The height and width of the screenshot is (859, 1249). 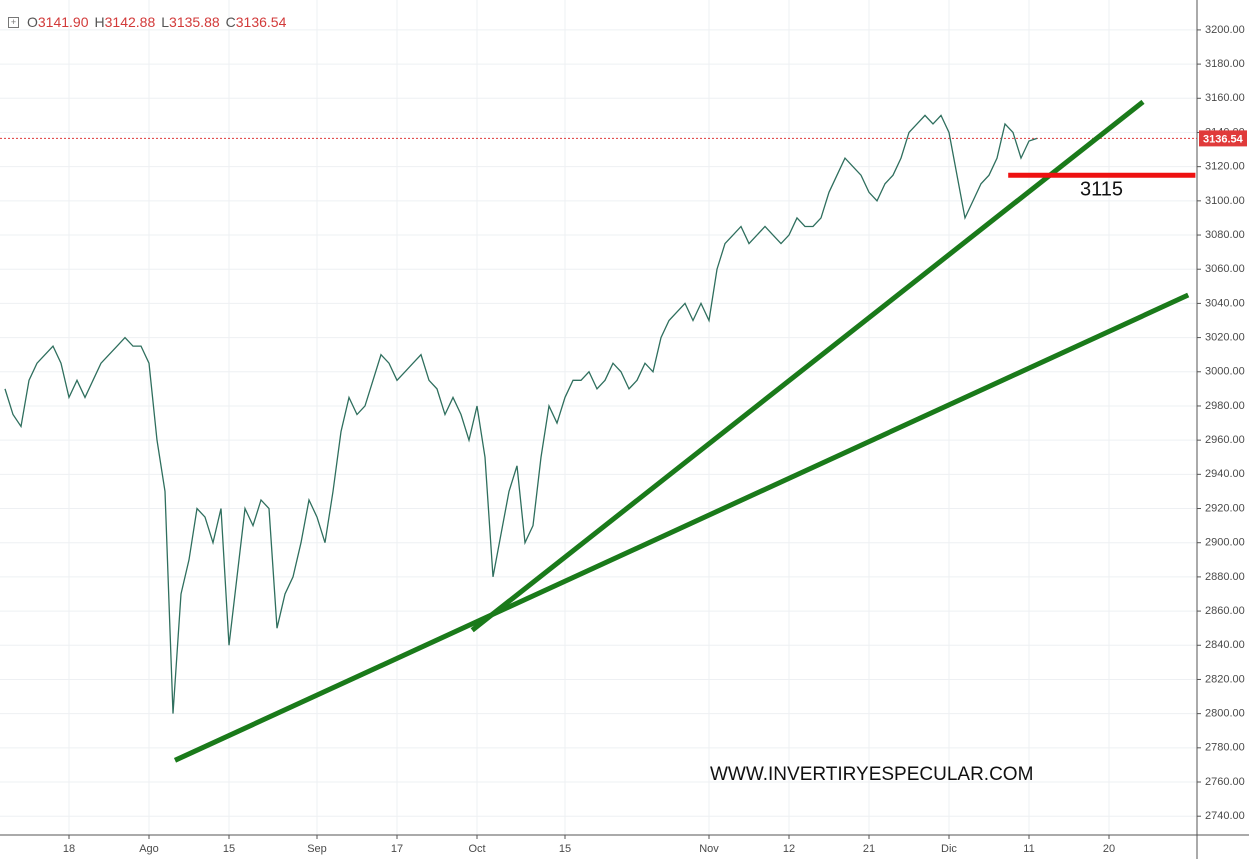 I want to click on y-tick-label: 3000.00, so click(x=1225, y=372).